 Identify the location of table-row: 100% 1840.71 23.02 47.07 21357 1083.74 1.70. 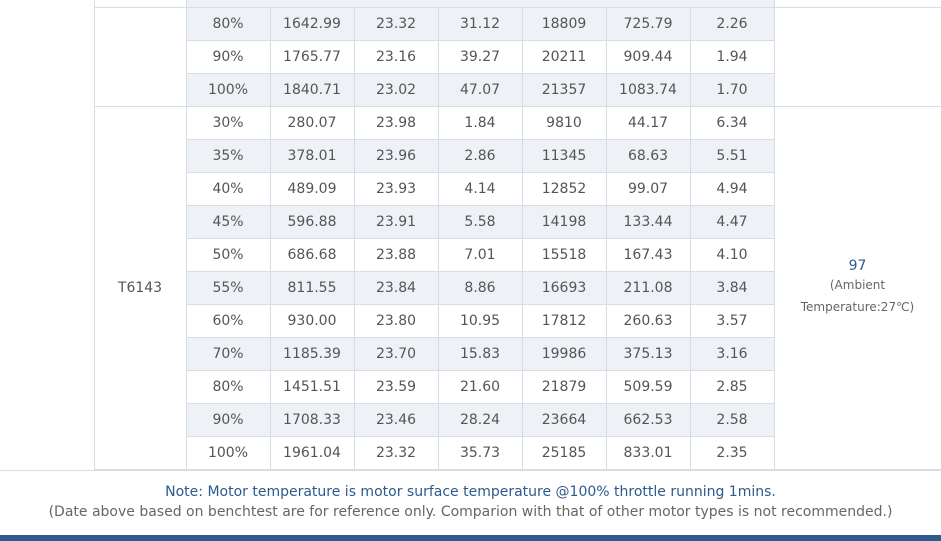
(470, 90).